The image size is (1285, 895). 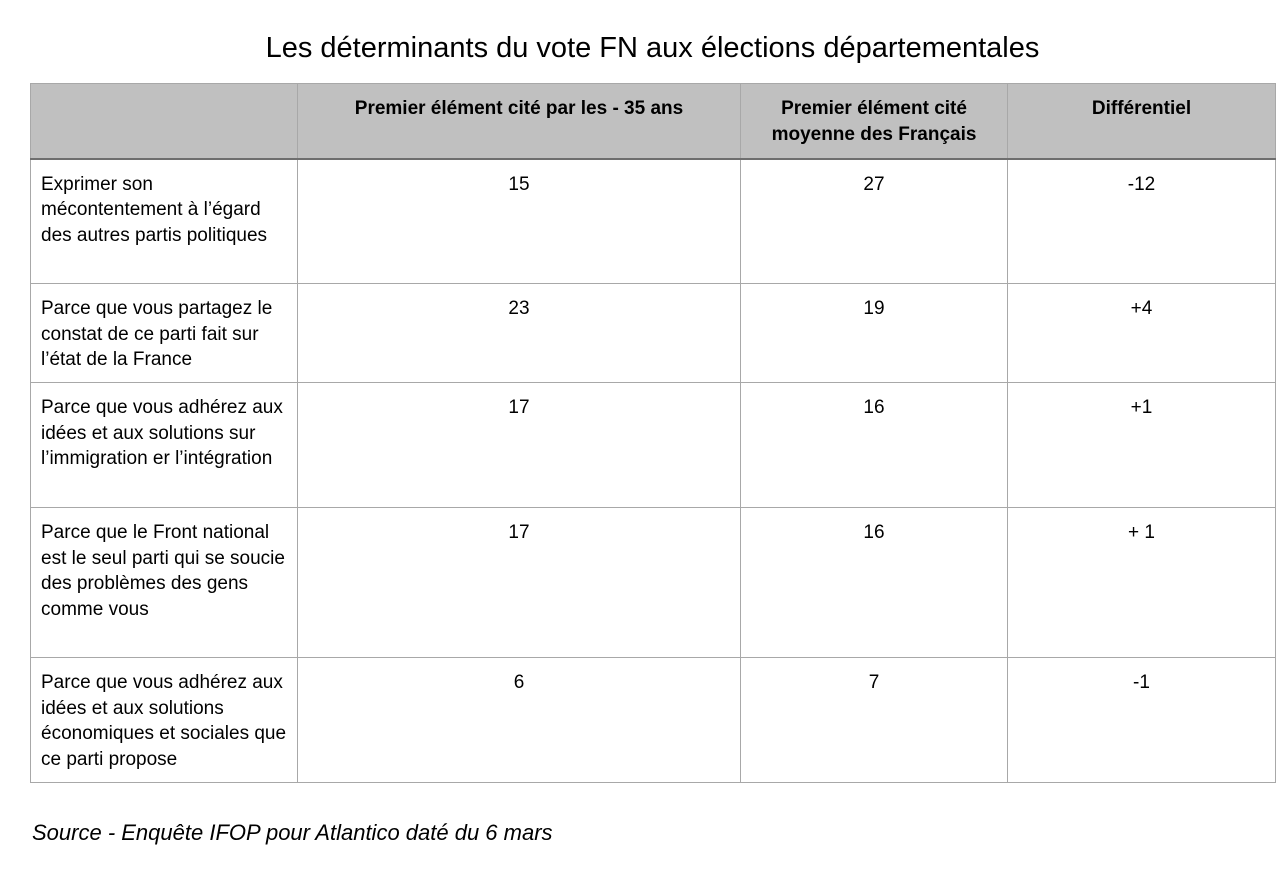 What do you see at coordinates (519, 221) in the screenshot?
I see `cell-under-35: 15` at bounding box center [519, 221].